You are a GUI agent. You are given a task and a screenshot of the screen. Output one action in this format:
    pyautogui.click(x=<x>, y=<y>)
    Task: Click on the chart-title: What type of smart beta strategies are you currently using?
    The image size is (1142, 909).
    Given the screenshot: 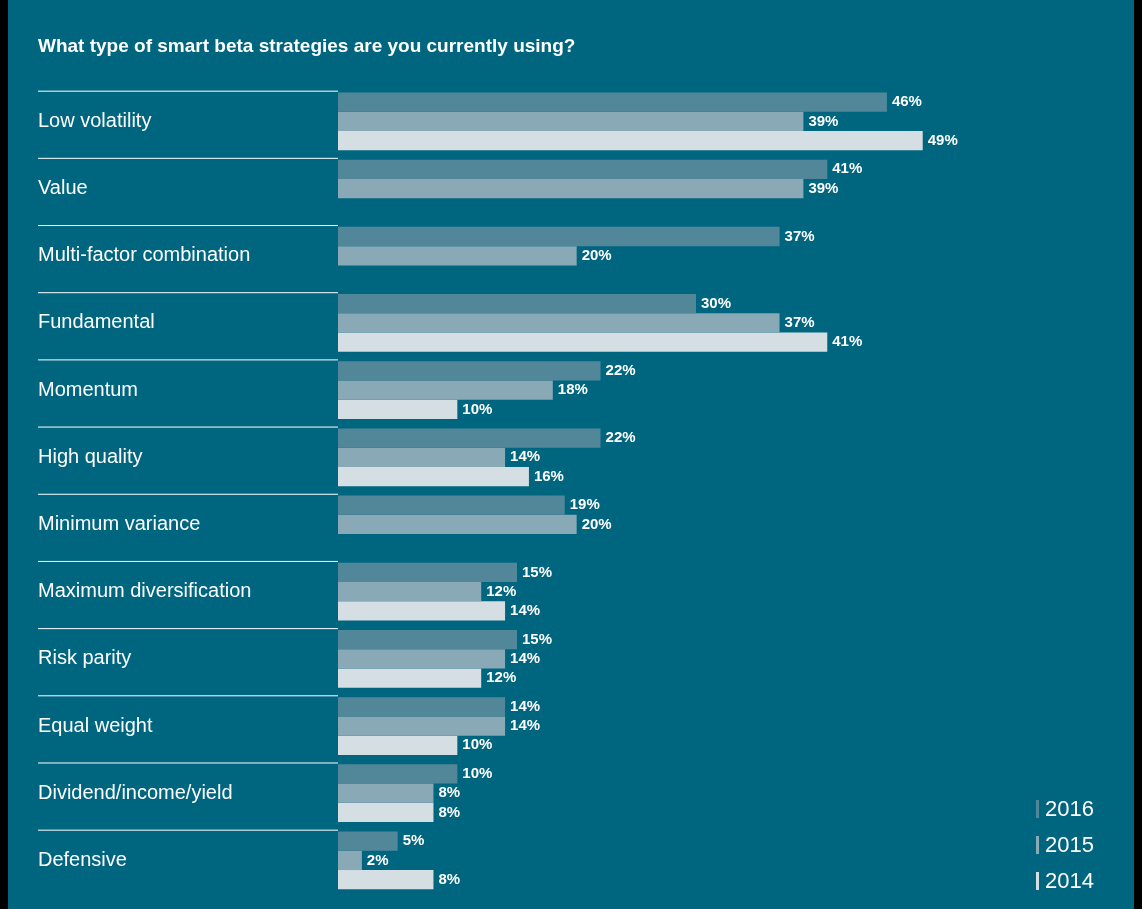 What is the action you would take?
    pyautogui.click(x=307, y=45)
    